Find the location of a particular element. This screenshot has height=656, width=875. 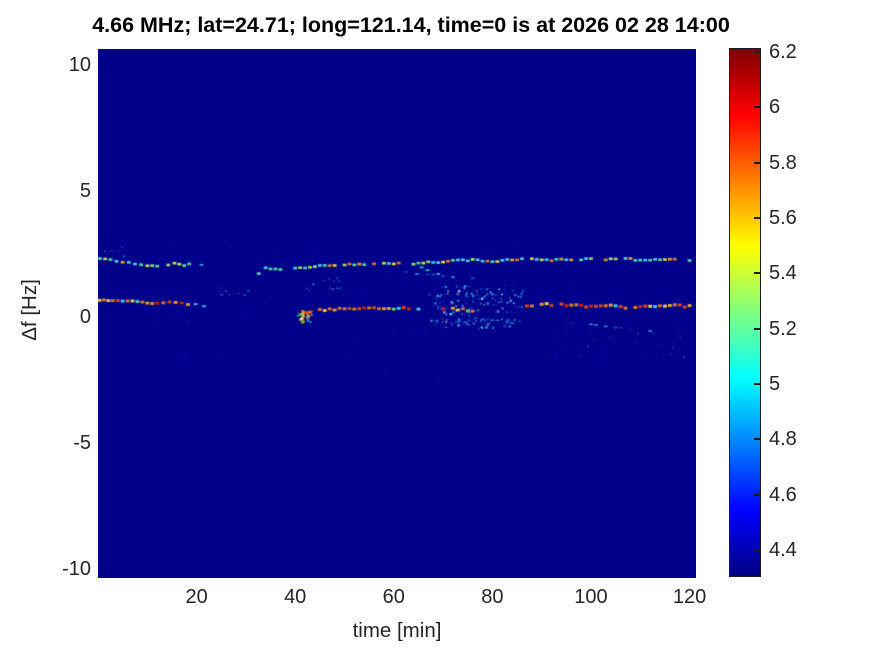

colorbar-tick-label: 4.6 is located at coordinates (783, 494).